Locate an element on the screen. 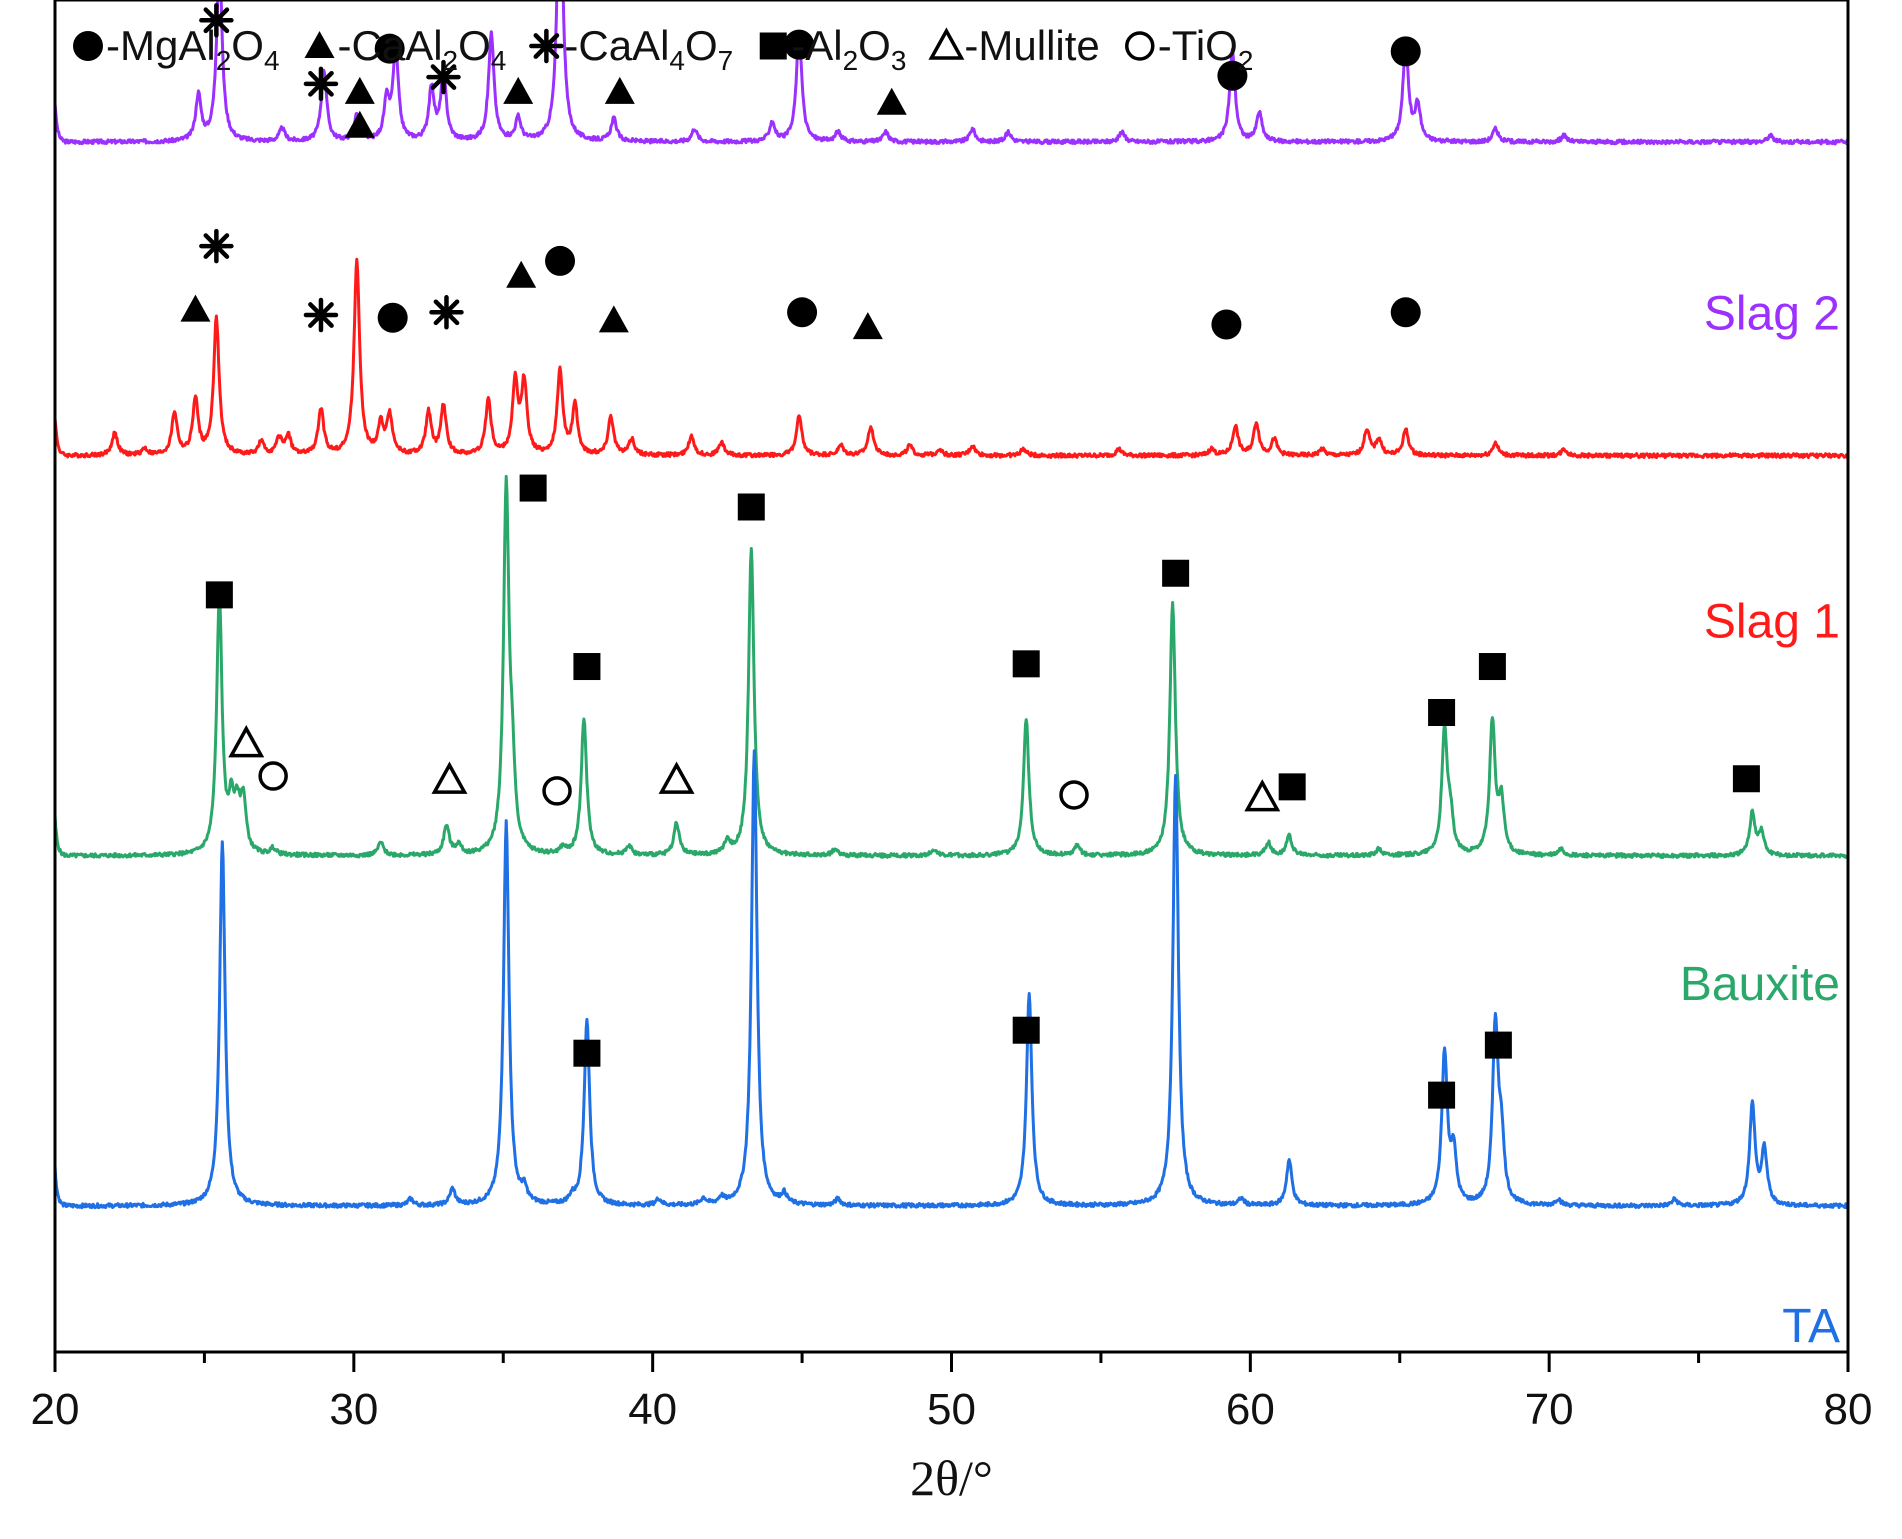 This screenshot has height=1539, width=1902. series-label-slag-1: Slag 1 is located at coordinates (1772, 622).